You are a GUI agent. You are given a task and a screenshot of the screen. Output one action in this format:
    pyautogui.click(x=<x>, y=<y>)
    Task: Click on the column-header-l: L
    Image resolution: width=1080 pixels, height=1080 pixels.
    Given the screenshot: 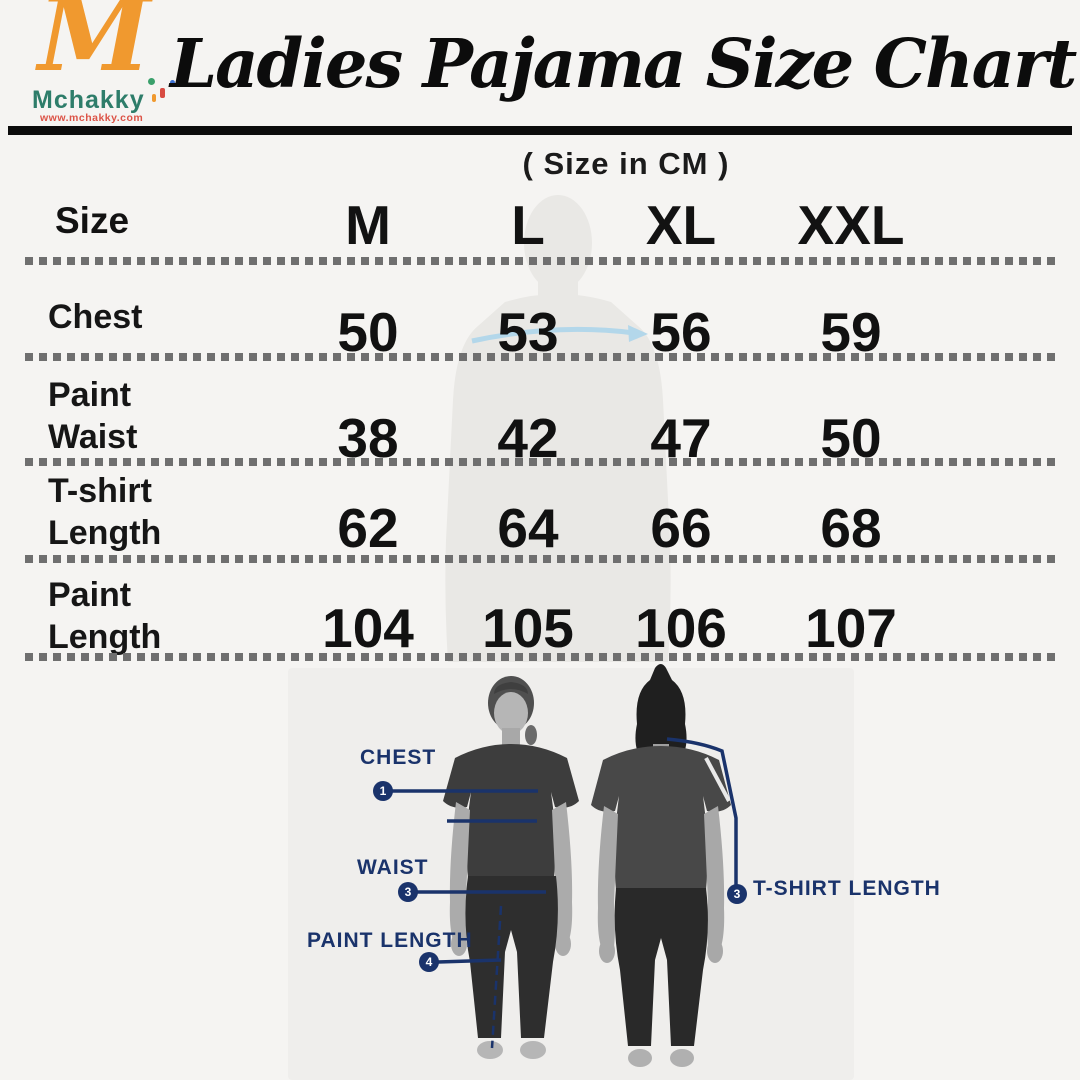 What is the action you would take?
    pyautogui.click(x=528, y=225)
    